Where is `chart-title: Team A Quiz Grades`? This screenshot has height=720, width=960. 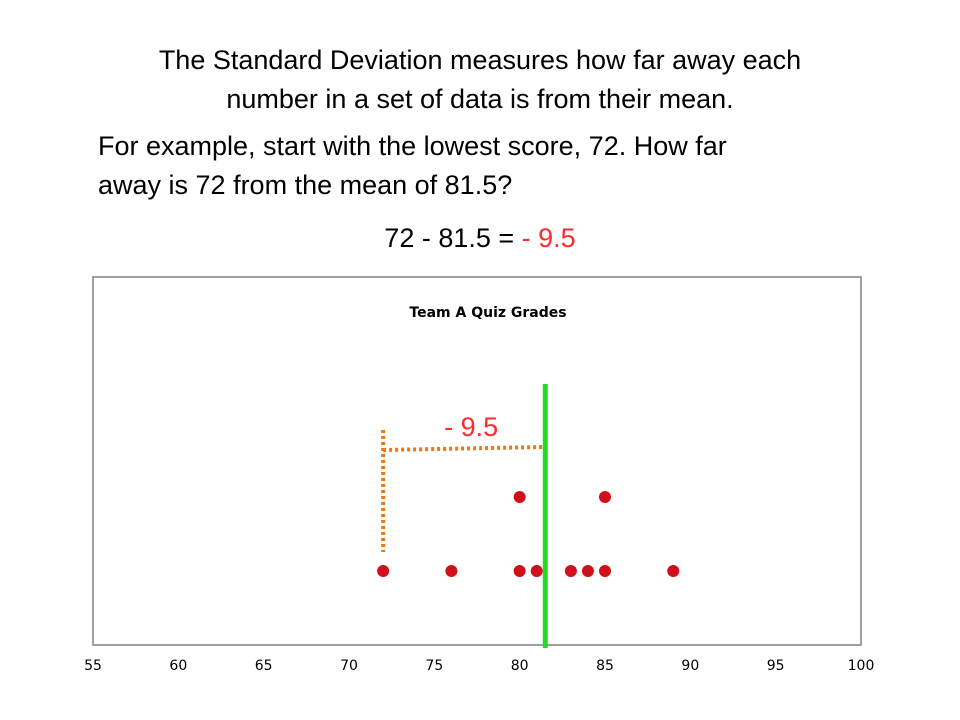 chart-title: Team A Quiz Grades is located at coordinates (487, 313).